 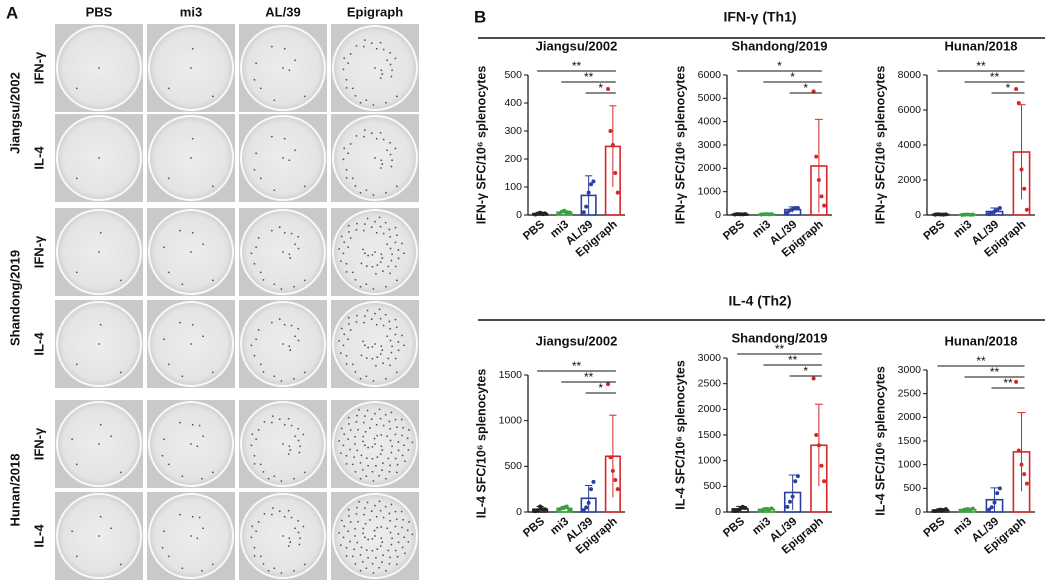 What do you see at coordinates (481, 145) in the screenshot?
I see `y-axis-label: IFN-γ SFC/10⁶ splenocytes` at bounding box center [481, 145].